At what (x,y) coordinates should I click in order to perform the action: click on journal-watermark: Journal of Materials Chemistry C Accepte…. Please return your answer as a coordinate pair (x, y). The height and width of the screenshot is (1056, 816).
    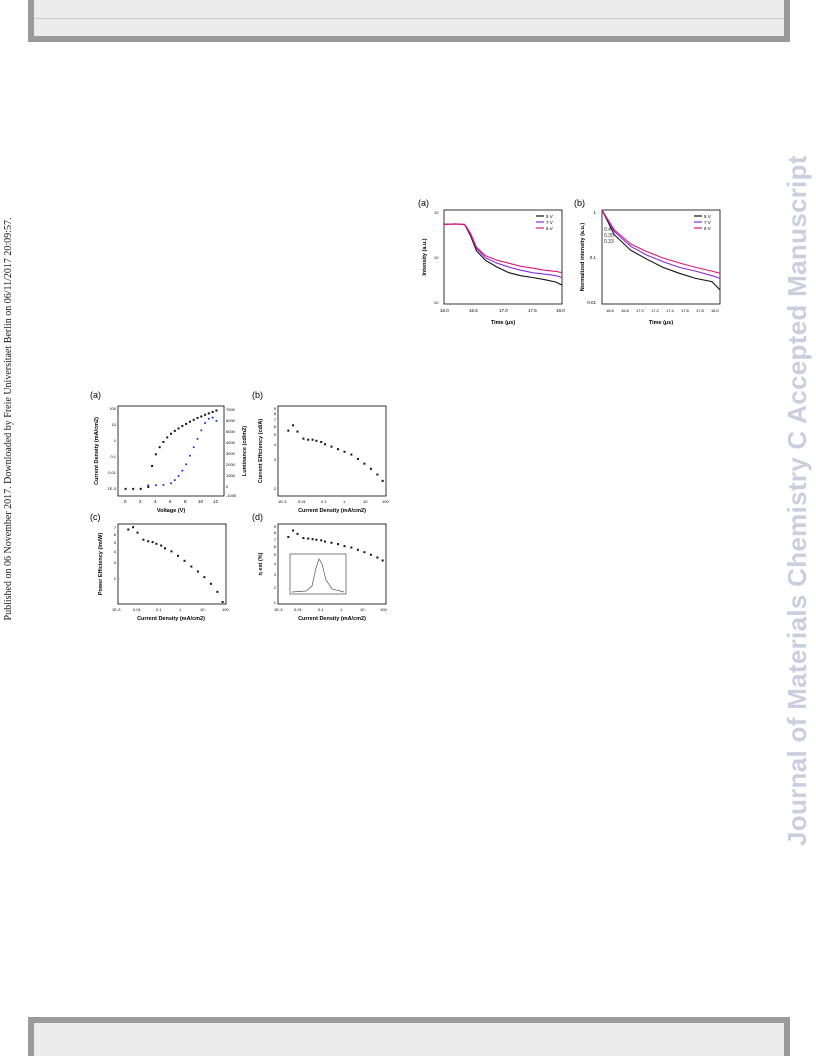
    Looking at the image, I should click on (797, 500).